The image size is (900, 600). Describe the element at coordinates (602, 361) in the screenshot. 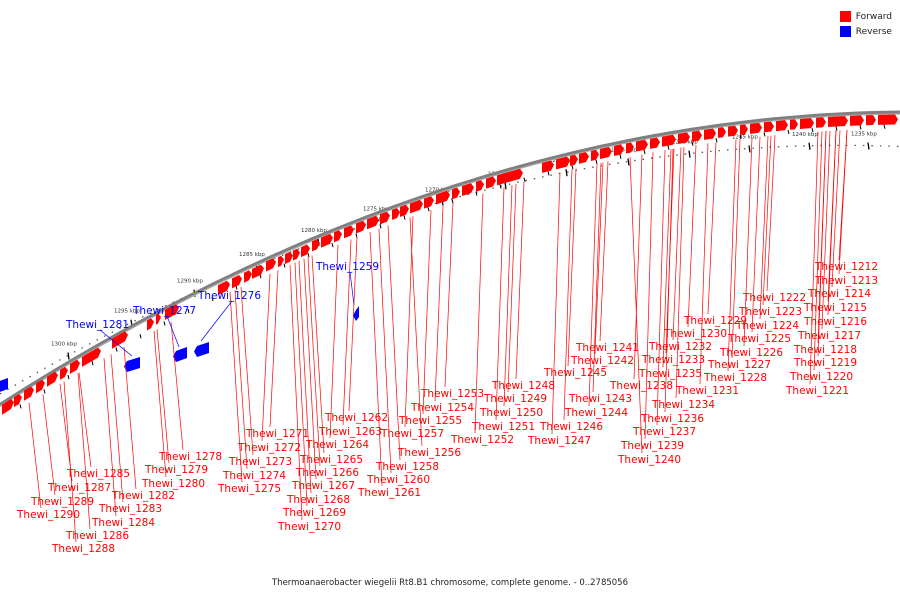

I see `gene-label-thewi-1242: Thewi_1242` at that location.